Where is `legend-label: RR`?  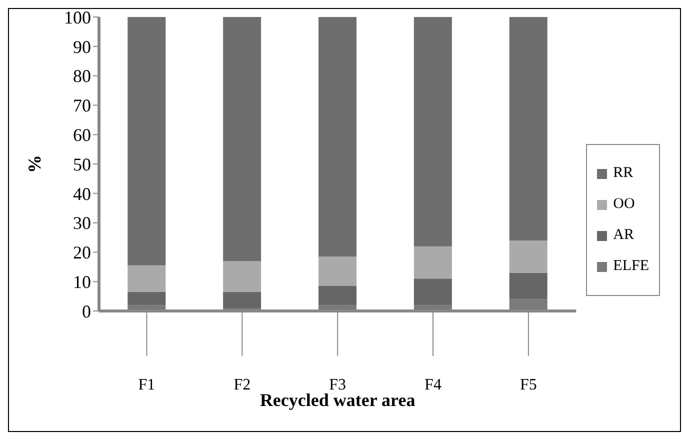
legend-label: RR is located at coordinates (623, 173).